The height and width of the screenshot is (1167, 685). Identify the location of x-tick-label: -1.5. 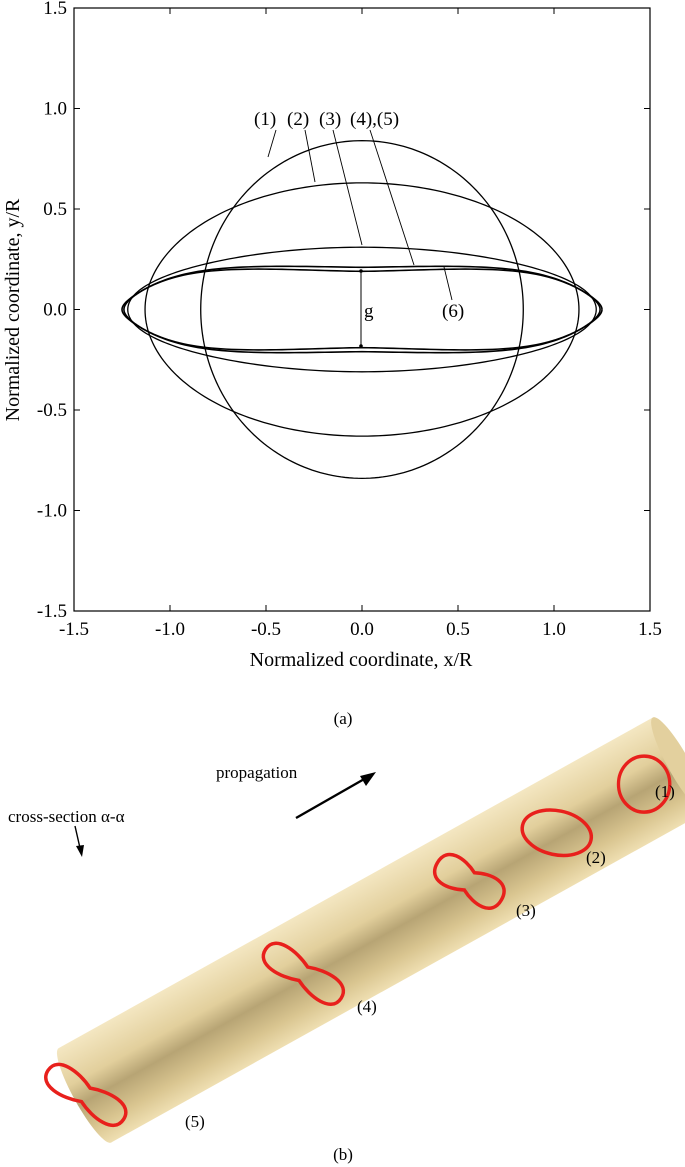
(74, 629).